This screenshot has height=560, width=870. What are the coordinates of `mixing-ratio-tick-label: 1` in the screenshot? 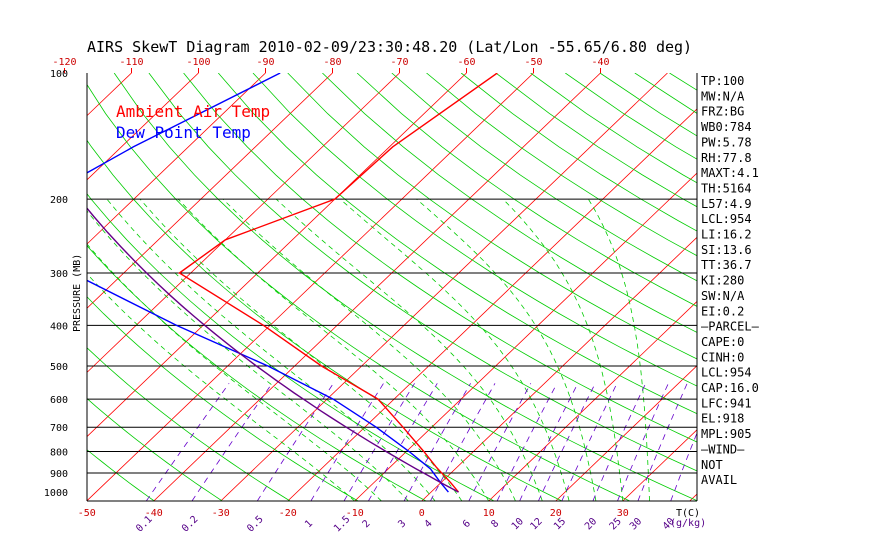 It's located at (309, 524).